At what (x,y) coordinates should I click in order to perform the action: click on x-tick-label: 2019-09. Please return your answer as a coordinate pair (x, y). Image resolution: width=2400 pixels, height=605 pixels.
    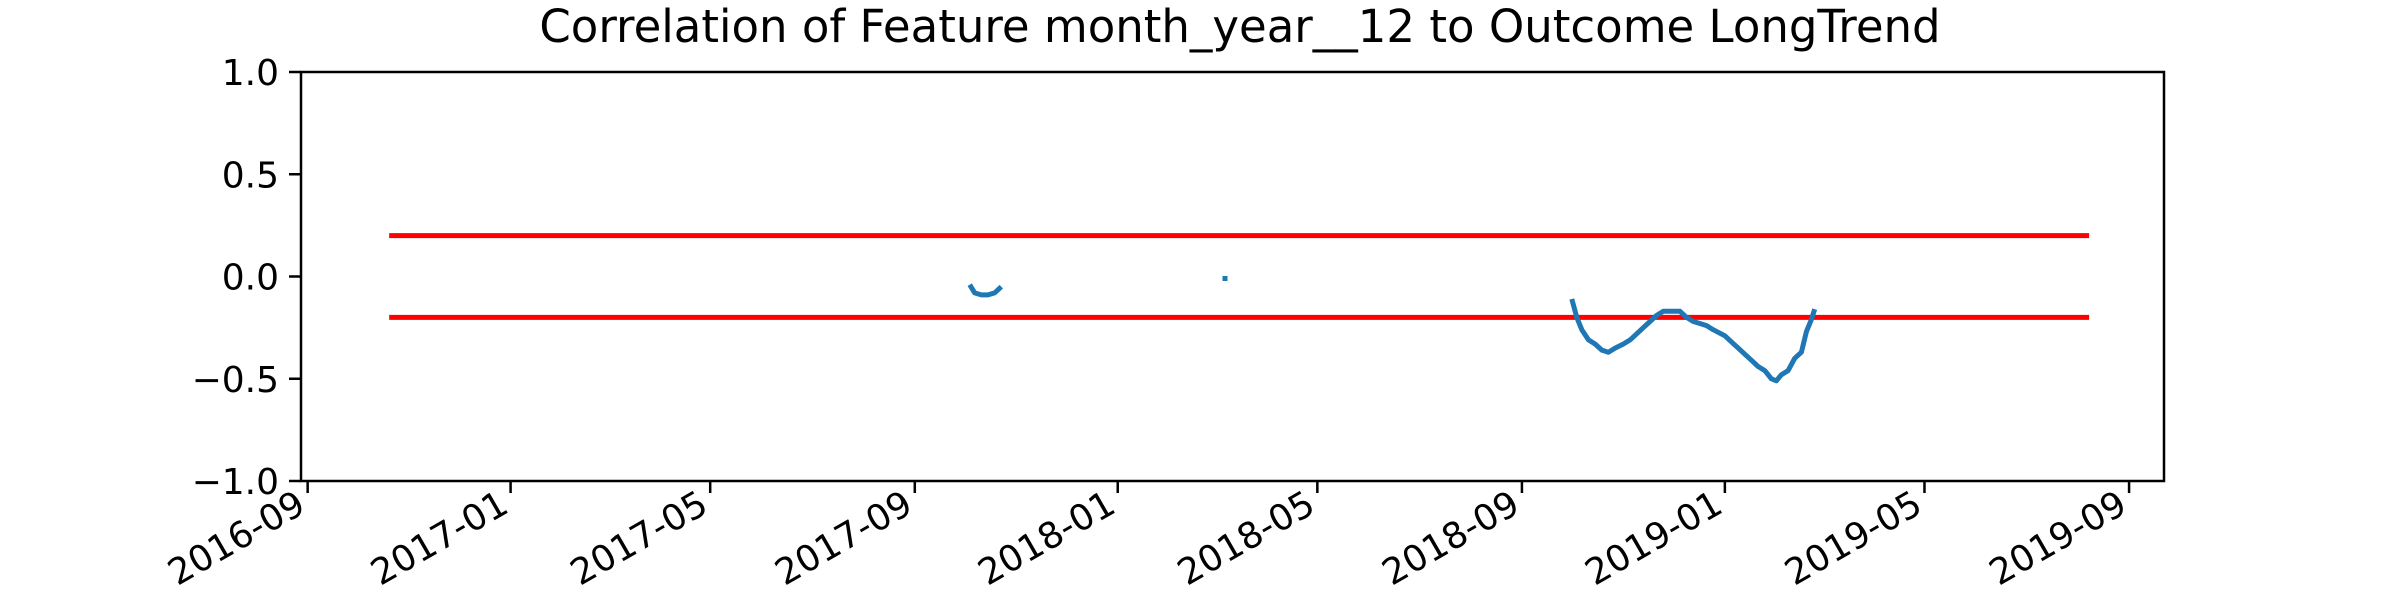
    Looking at the image, I should click on (2058, 538).